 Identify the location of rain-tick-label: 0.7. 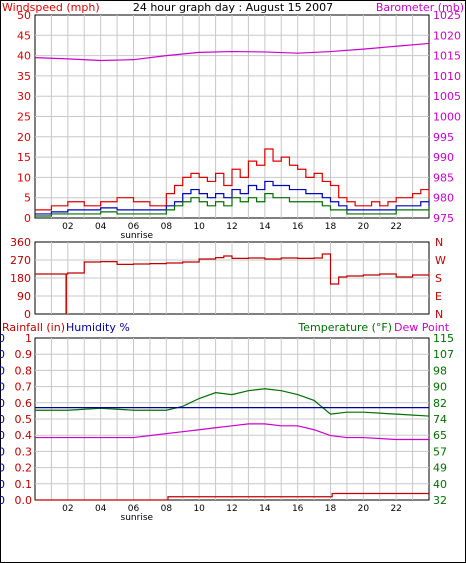
(24, 387).